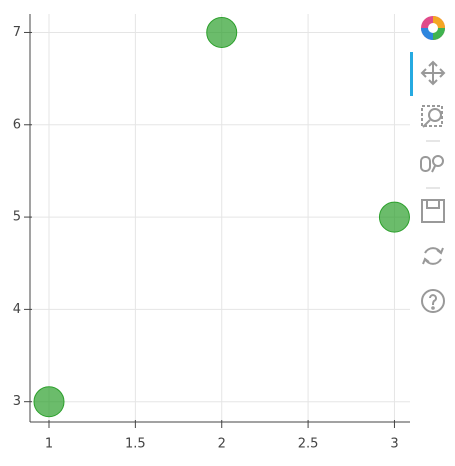 The width and height of the screenshot is (455, 466). Describe the element at coordinates (222, 444) in the screenshot. I see `x-tick-label: 2` at that location.